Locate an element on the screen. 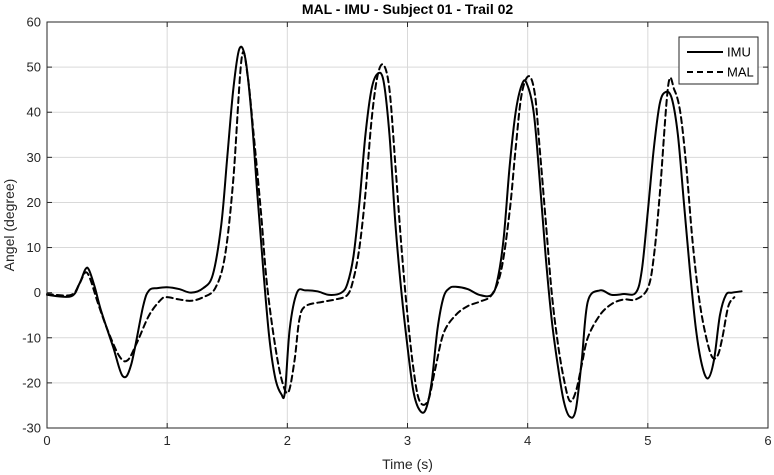  legend: IMU MAL is located at coordinates (718, 60).